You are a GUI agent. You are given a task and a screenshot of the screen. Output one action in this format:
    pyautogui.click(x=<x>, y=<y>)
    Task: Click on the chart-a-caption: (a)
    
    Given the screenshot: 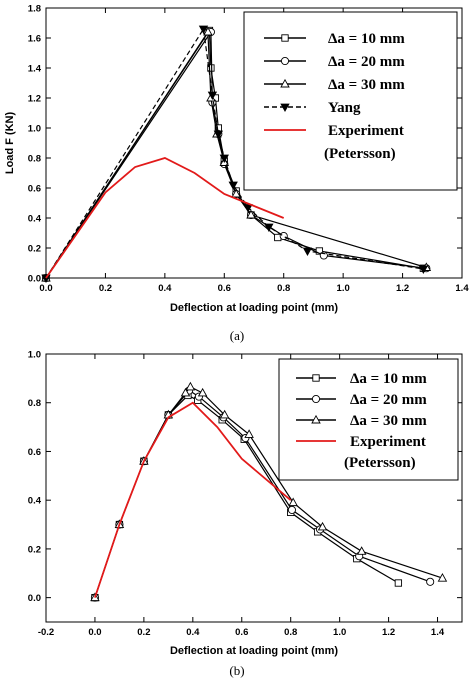 What is the action you would take?
    pyautogui.click(x=237, y=335)
    